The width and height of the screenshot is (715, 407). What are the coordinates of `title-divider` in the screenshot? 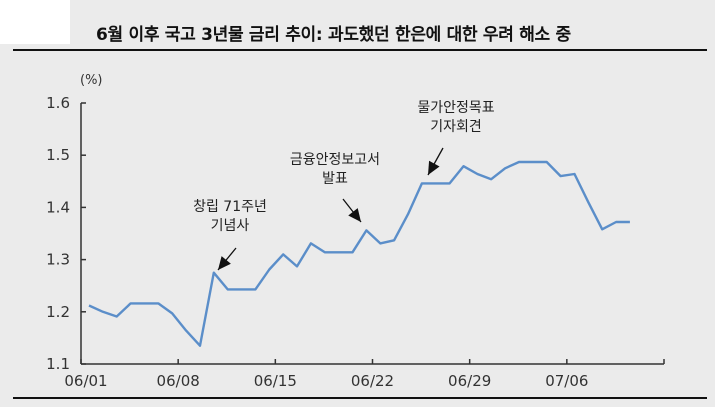 It's located at (360, 50).